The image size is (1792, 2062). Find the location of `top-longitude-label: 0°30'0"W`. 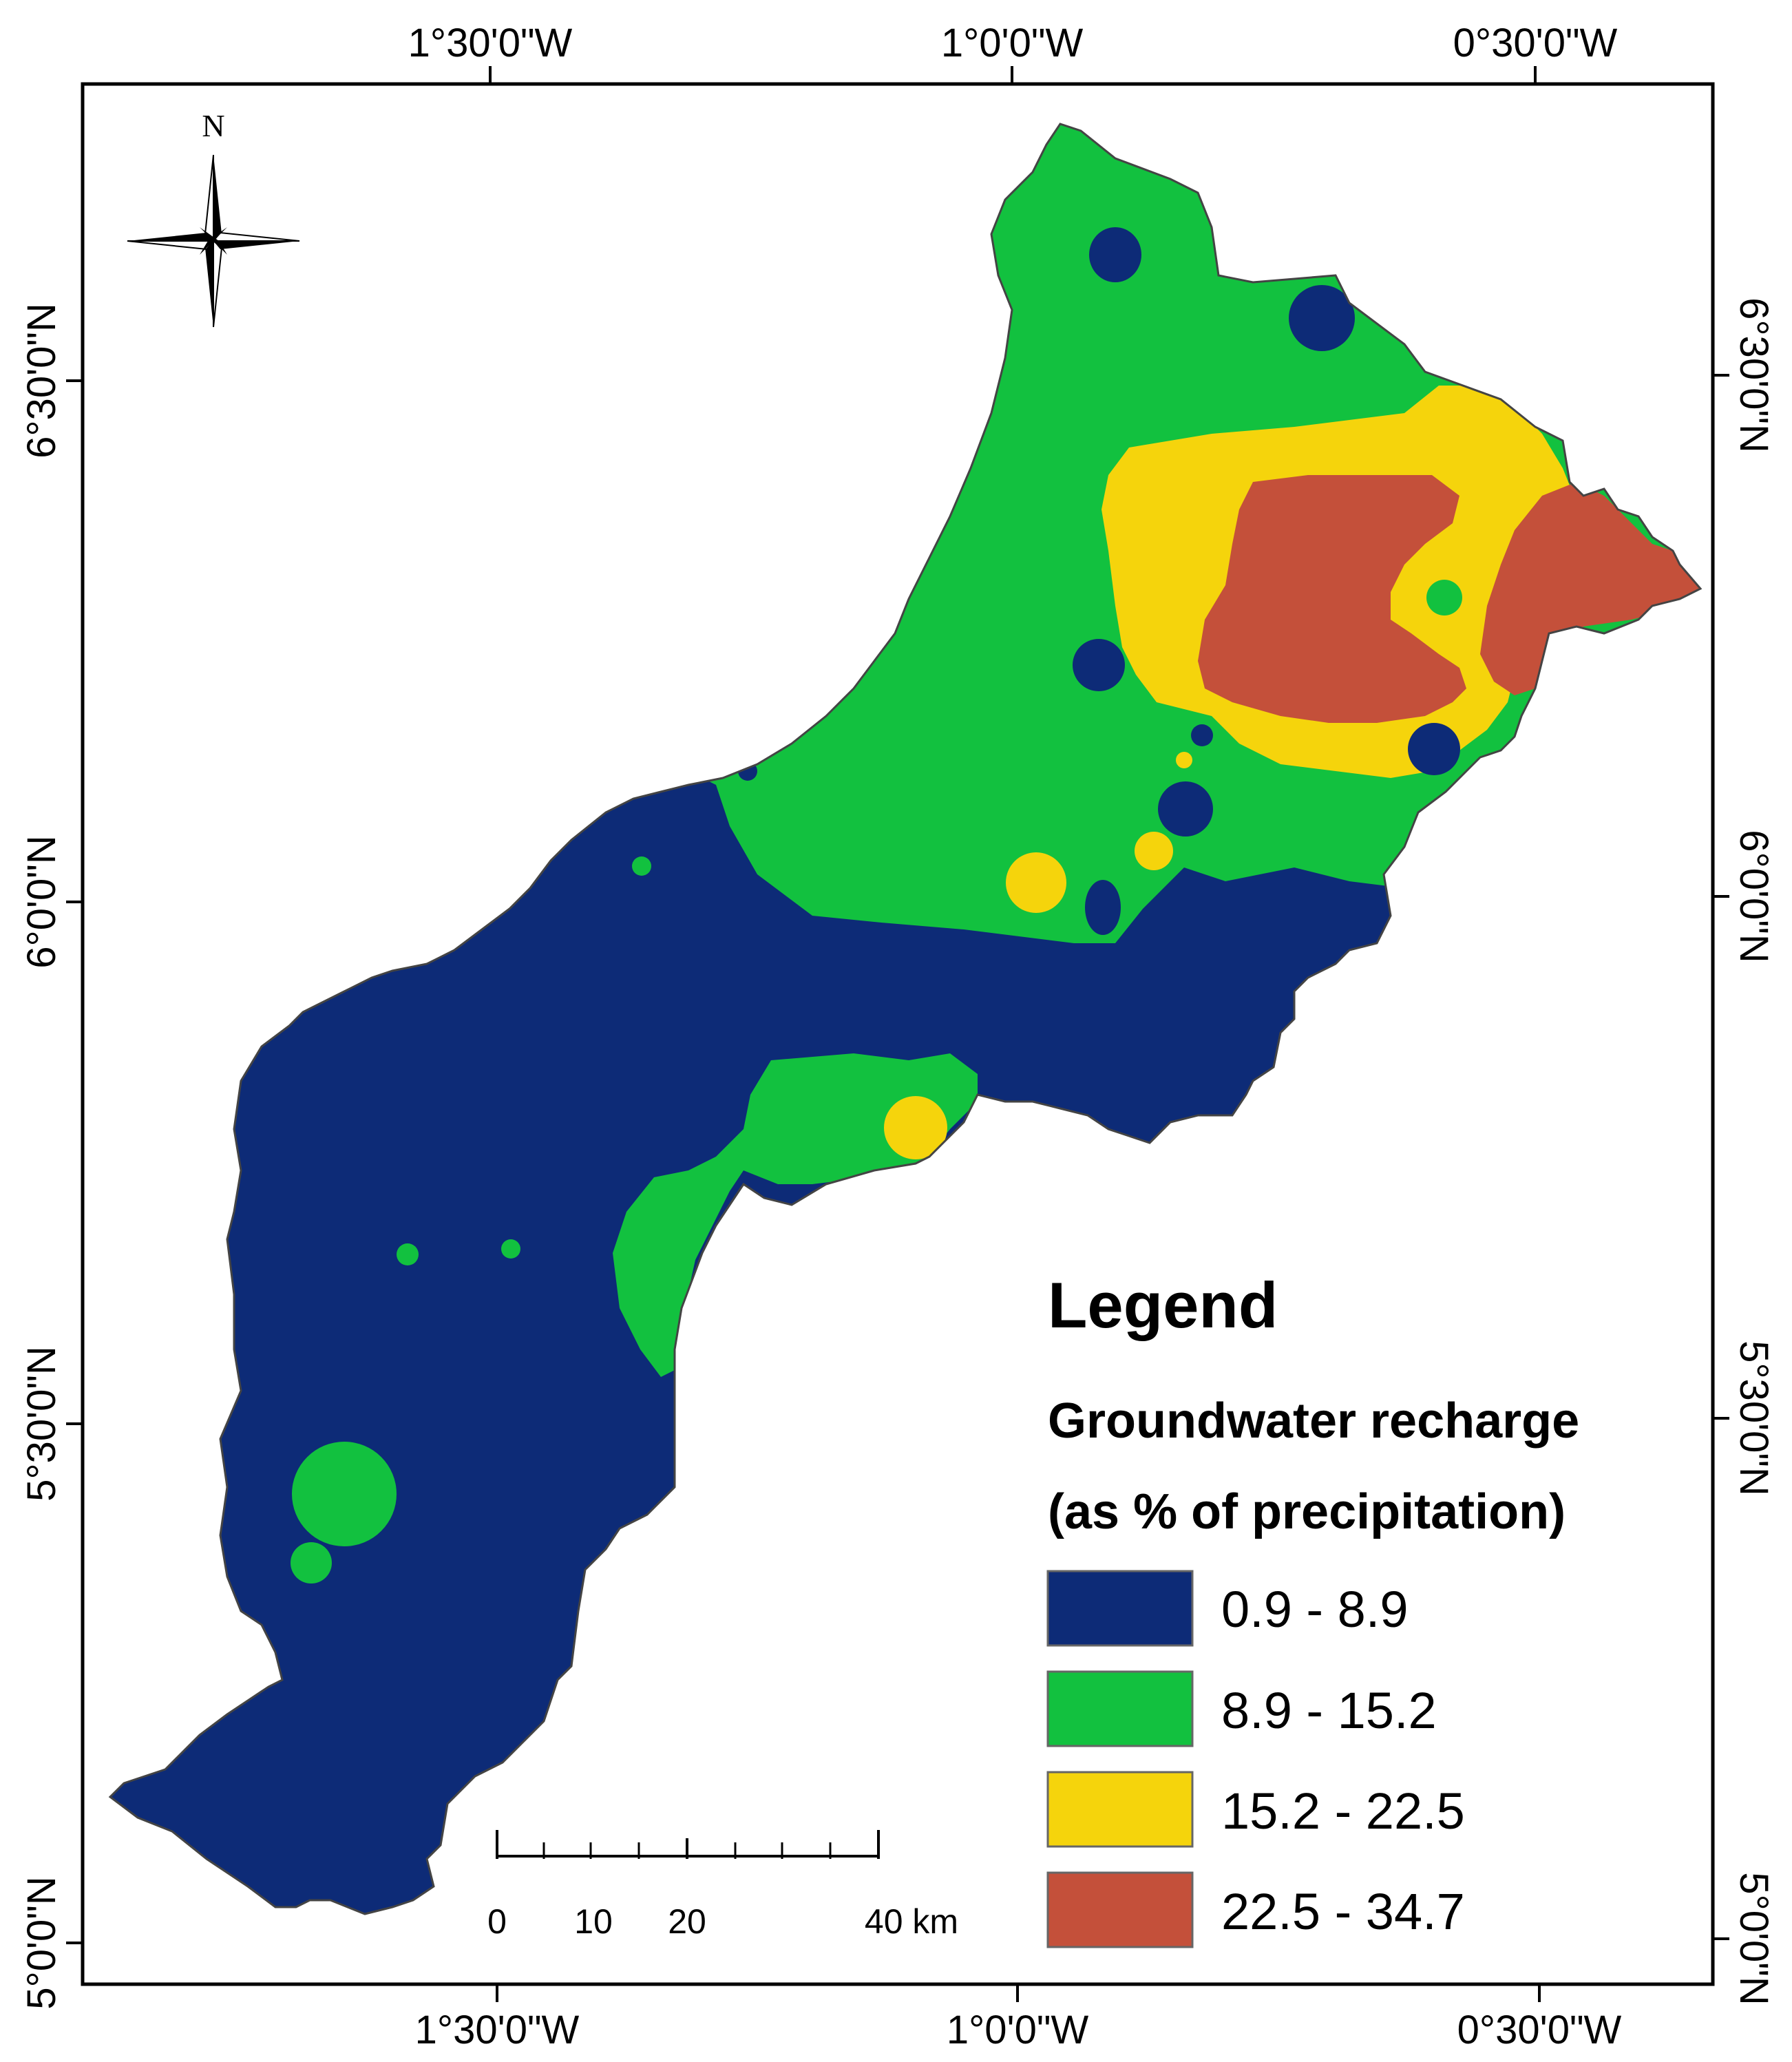

top-longitude-label: 0°30'0"W is located at coordinates (1535, 43).